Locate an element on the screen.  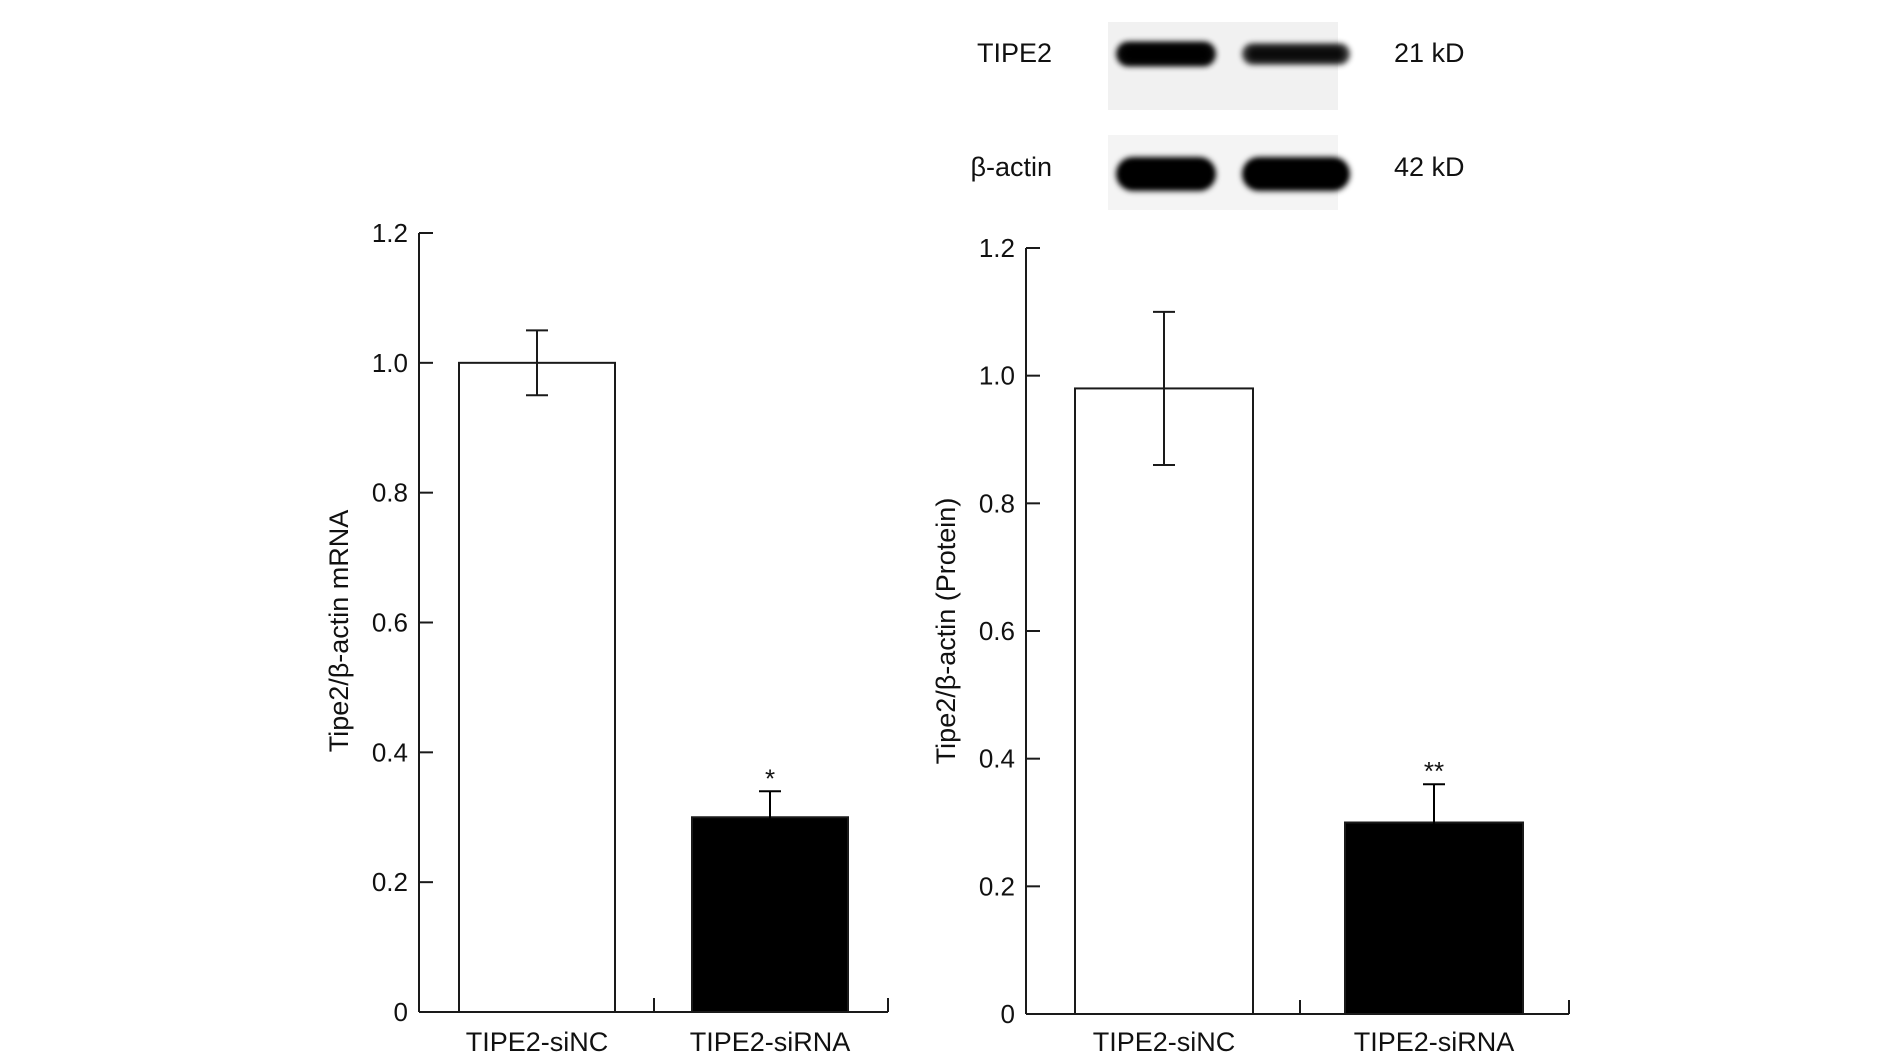
blot-band-actin-sinc is located at coordinates (1166, 174).